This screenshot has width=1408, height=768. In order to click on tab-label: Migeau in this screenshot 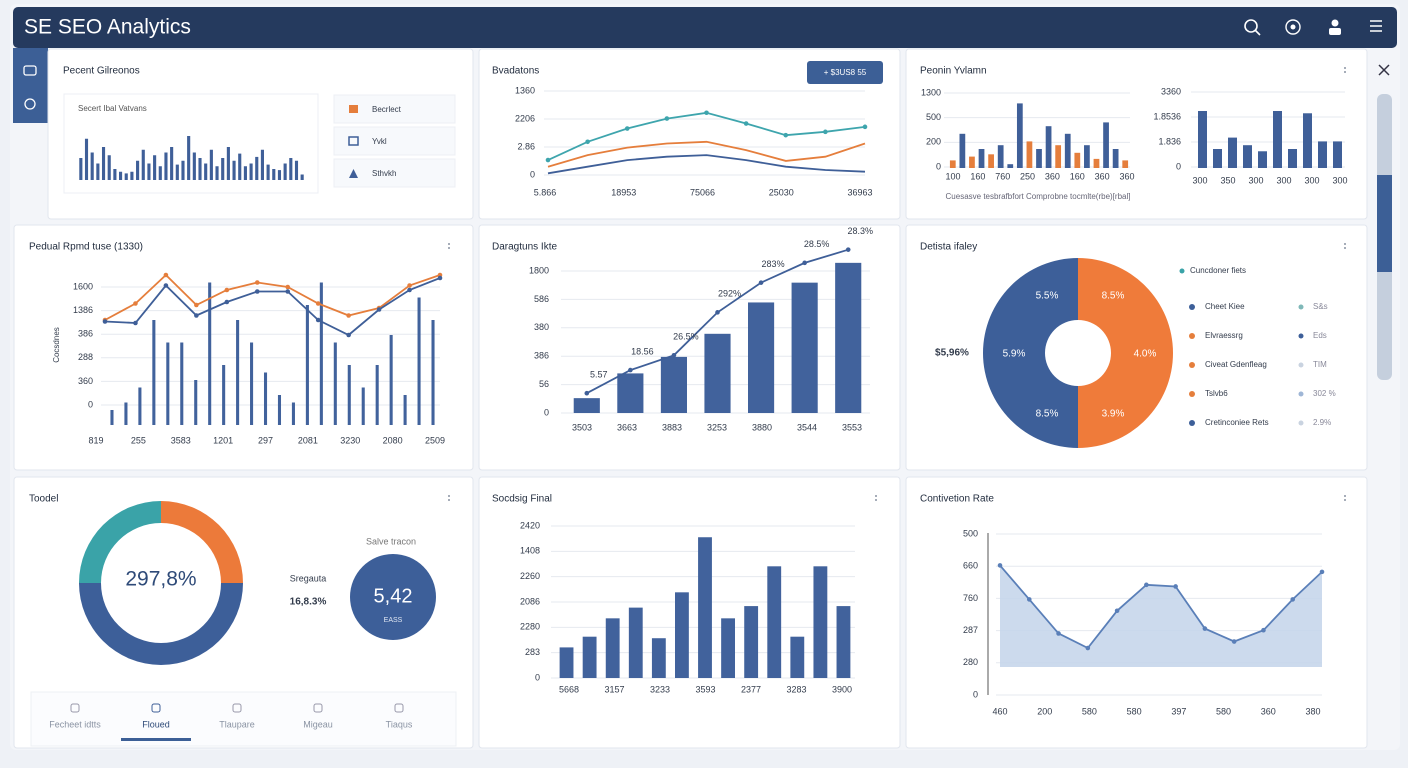, I will do `click(318, 724)`.